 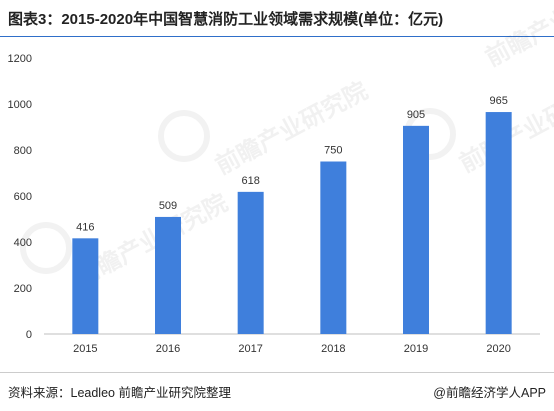 What do you see at coordinates (498, 101) in the screenshot?
I see `bar-data-label: 965` at bounding box center [498, 101].